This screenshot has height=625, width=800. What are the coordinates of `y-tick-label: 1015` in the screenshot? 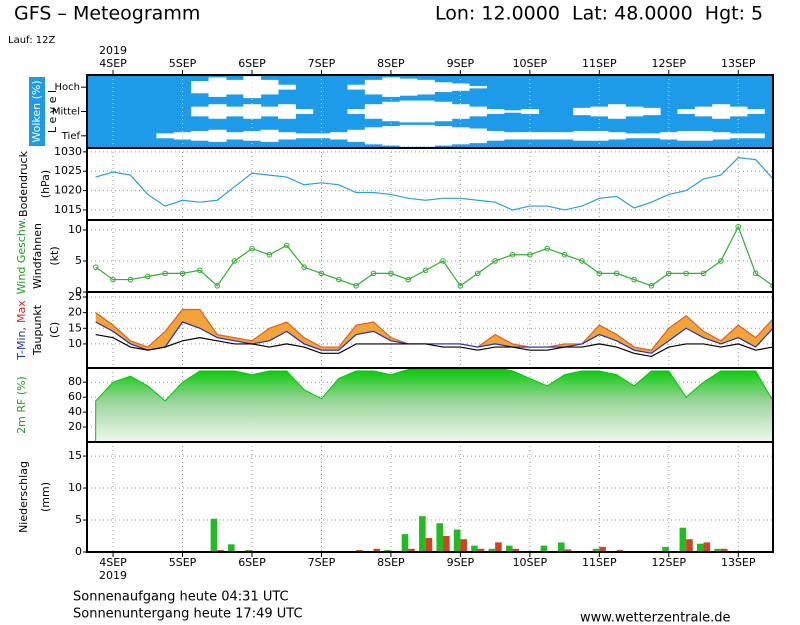 It's located at (68, 209).